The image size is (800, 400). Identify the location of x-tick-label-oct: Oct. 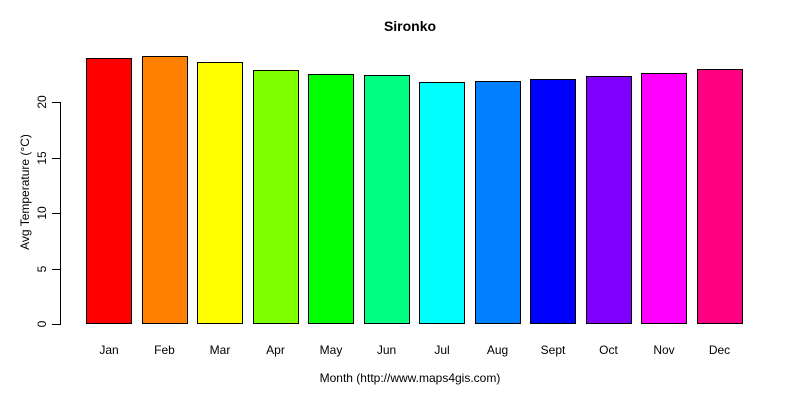
(608, 350).